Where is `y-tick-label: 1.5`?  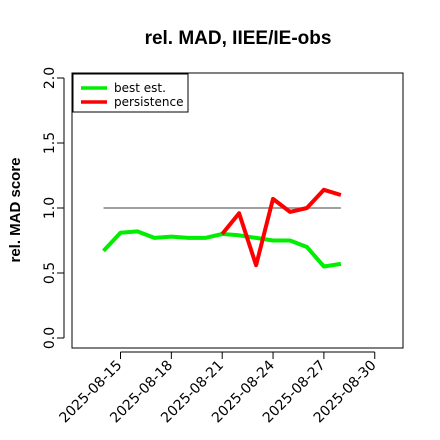 y-tick-label: 1.5 is located at coordinates (50, 143).